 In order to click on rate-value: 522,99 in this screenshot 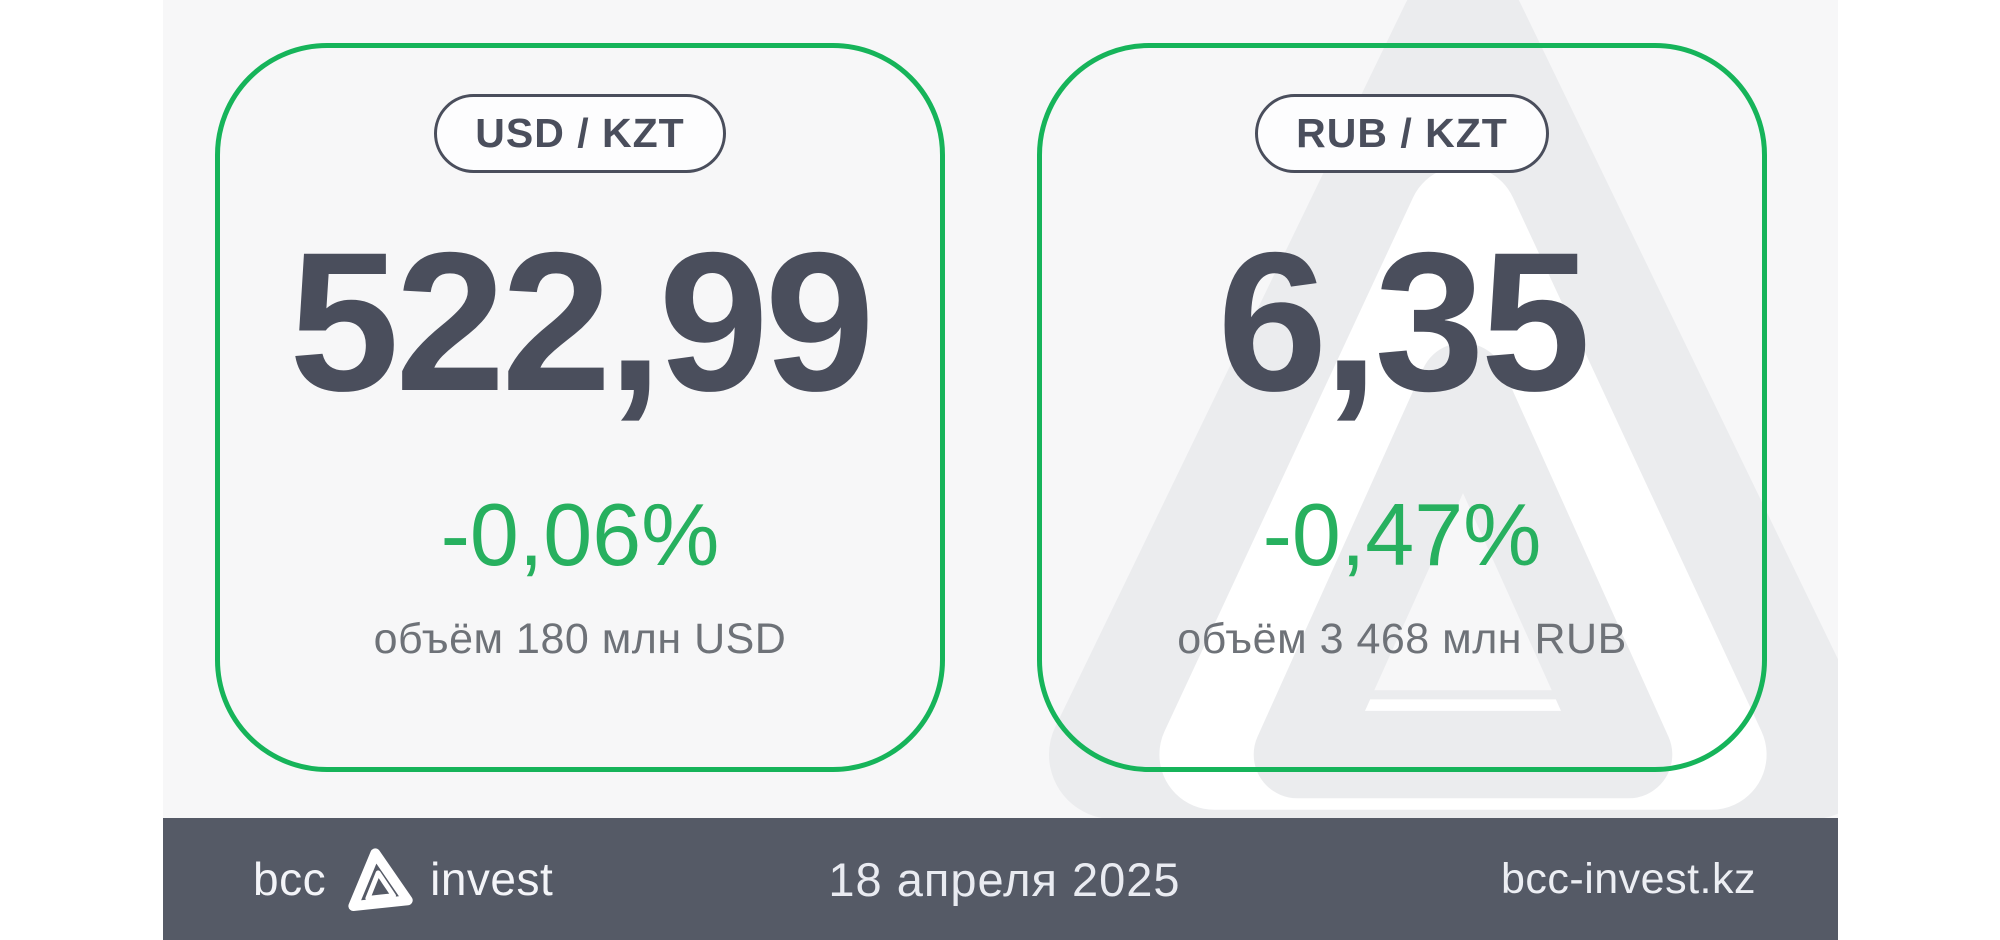, I will do `click(582, 322)`.